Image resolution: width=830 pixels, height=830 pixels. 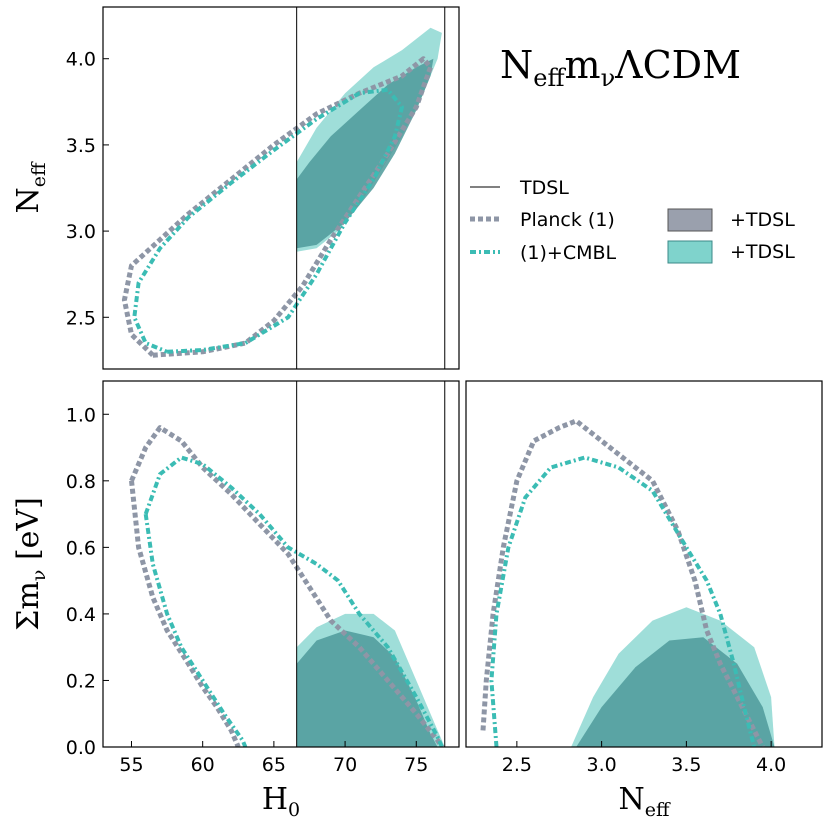 What do you see at coordinates (583, 65) in the screenshot?
I see `title-rest1: m` at bounding box center [583, 65].